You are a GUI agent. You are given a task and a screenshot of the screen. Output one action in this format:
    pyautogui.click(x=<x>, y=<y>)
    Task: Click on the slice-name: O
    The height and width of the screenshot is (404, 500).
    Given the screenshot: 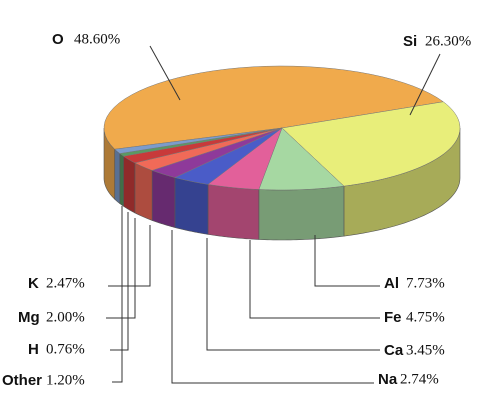 What is the action you would take?
    pyautogui.click(x=58, y=39)
    